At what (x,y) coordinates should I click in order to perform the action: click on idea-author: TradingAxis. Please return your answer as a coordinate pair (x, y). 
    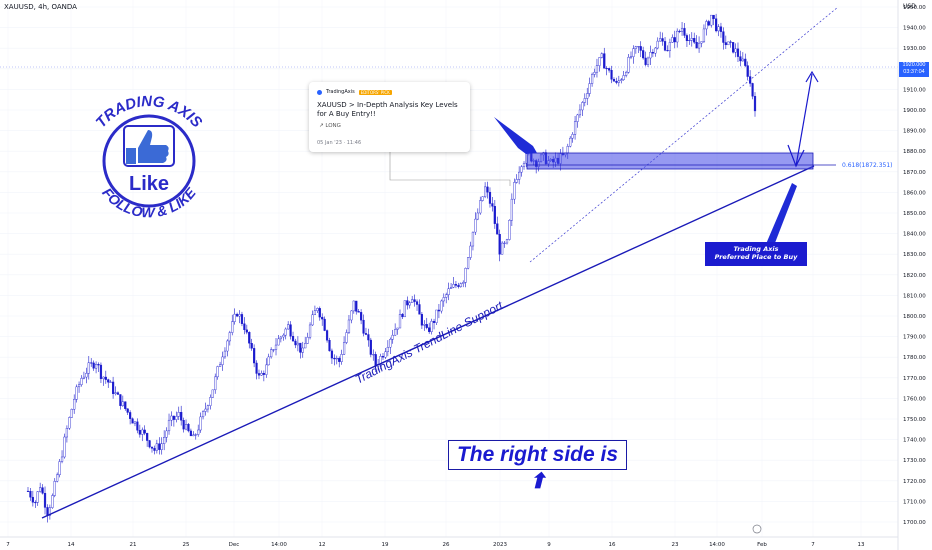
    Looking at the image, I should click on (340, 92).